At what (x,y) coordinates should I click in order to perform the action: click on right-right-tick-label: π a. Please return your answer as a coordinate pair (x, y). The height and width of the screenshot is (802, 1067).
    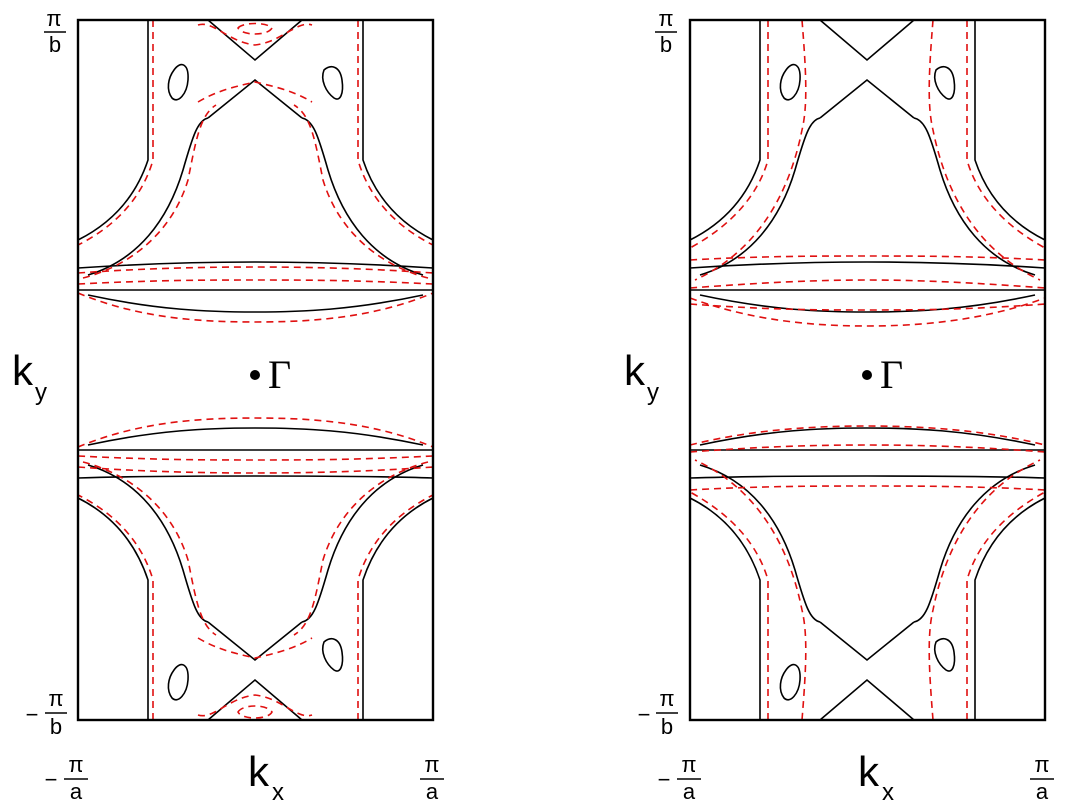
    Looking at the image, I should click on (1042, 777).